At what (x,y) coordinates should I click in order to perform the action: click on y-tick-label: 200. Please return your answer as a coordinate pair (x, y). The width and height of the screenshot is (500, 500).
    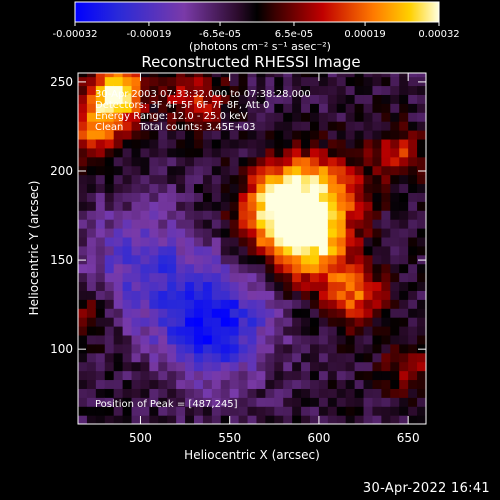
    Looking at the image, I should click on (61, 171).